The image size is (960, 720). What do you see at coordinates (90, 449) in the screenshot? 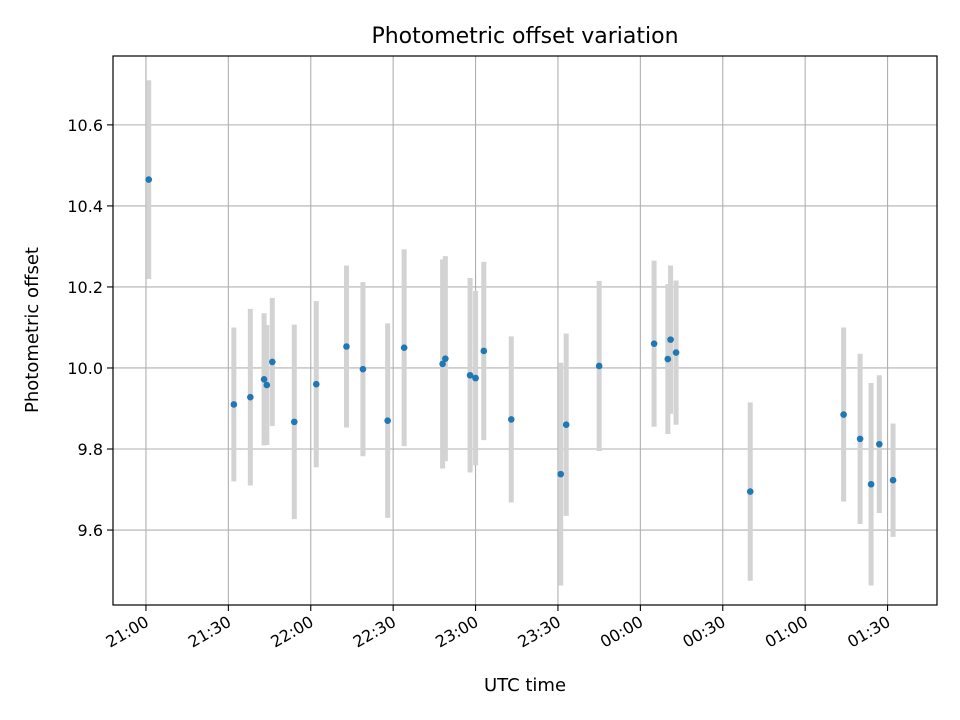
I see `y-tick-label: 9.8` at bounding box center [90, 449].